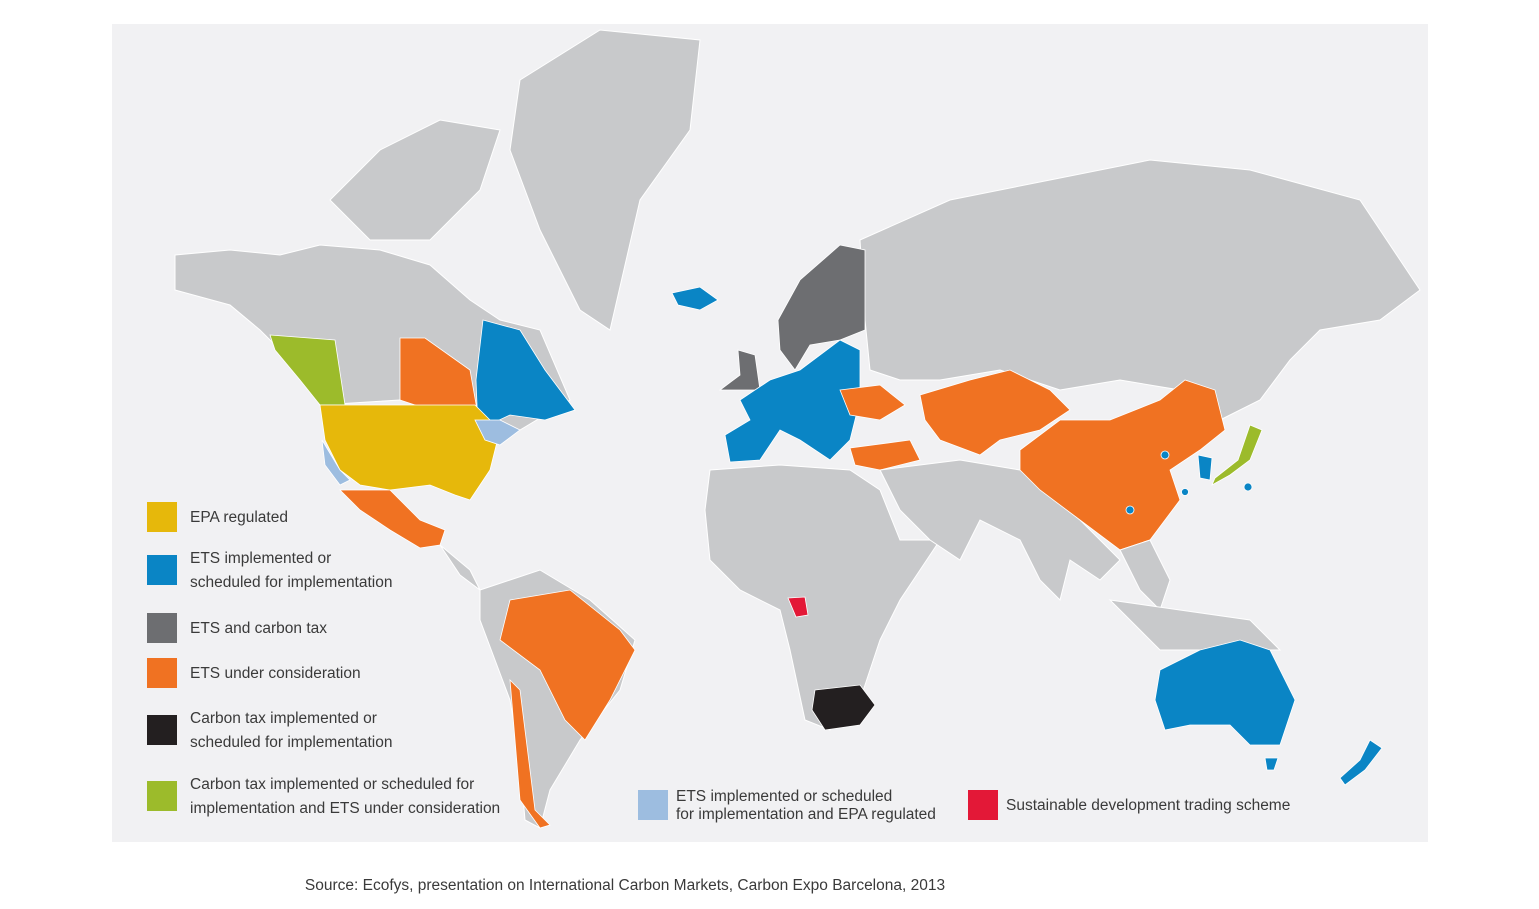  What do you see at coordinates (806, 814) in the screenshot?
I see `legend-label: for implementation and EPA regulated` at bounding box center [806, 814].